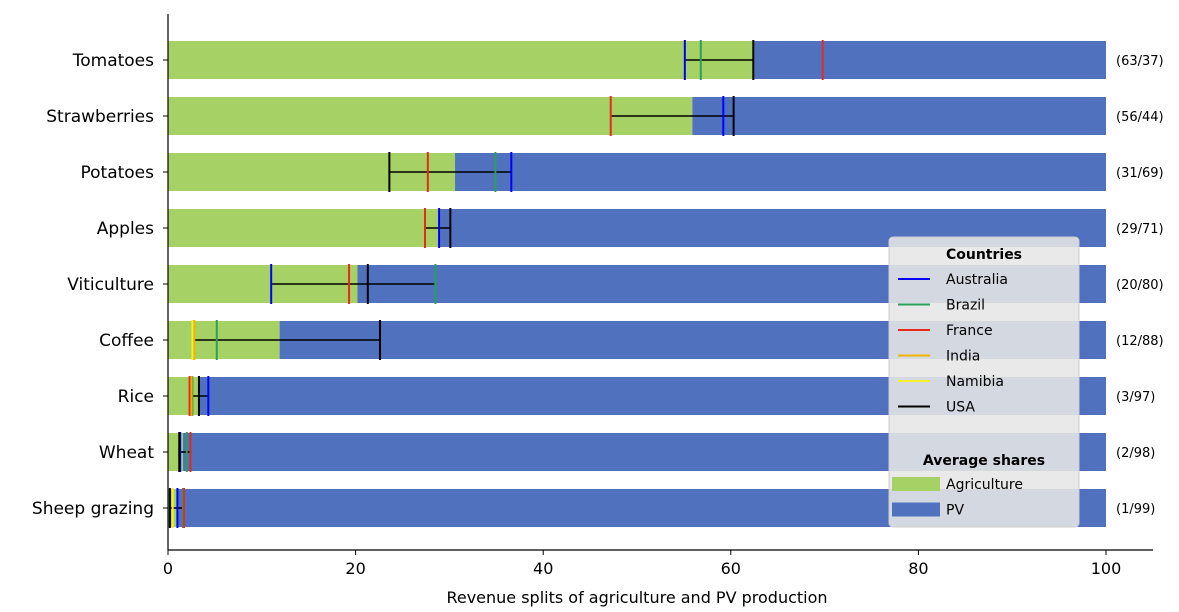 The height and width of the screenshot is (612, 1179). What do you see at coordinates (1140, 341) in the screenshot?
I see `ratio-label-coffee: (12/88)` at bounding box center [1140, 341].